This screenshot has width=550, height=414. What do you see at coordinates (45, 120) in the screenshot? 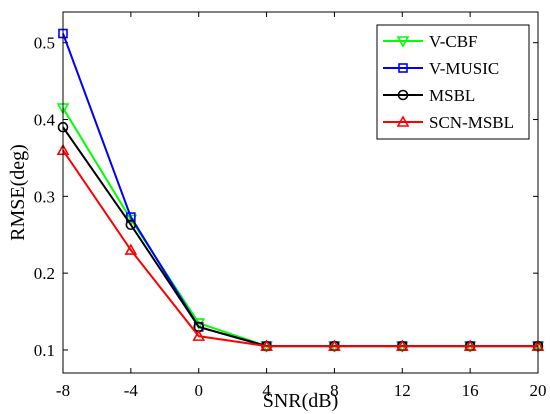
I see `y-tick-label: 0.4` at bounding box center [45, 120].